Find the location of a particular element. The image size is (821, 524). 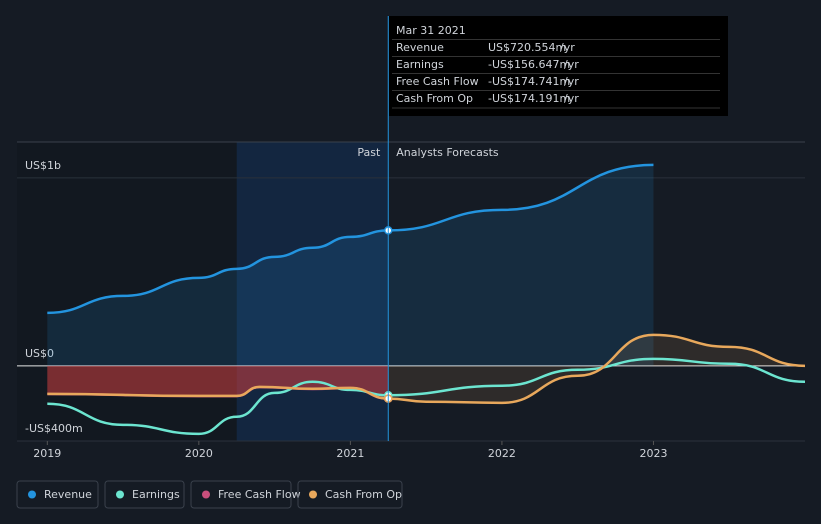

y-tick-label: -US$400m is located at coordinates (54, 428).